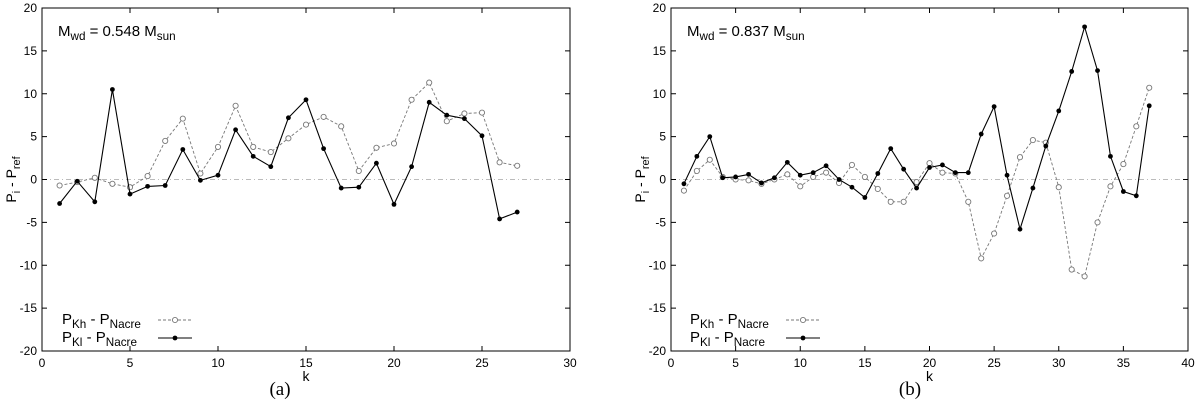 This screenshot has width=1200, height=401. Describe the element at coordinates (640, 197) in the screenshot. I see `y-axis-label-main: P` at that location.